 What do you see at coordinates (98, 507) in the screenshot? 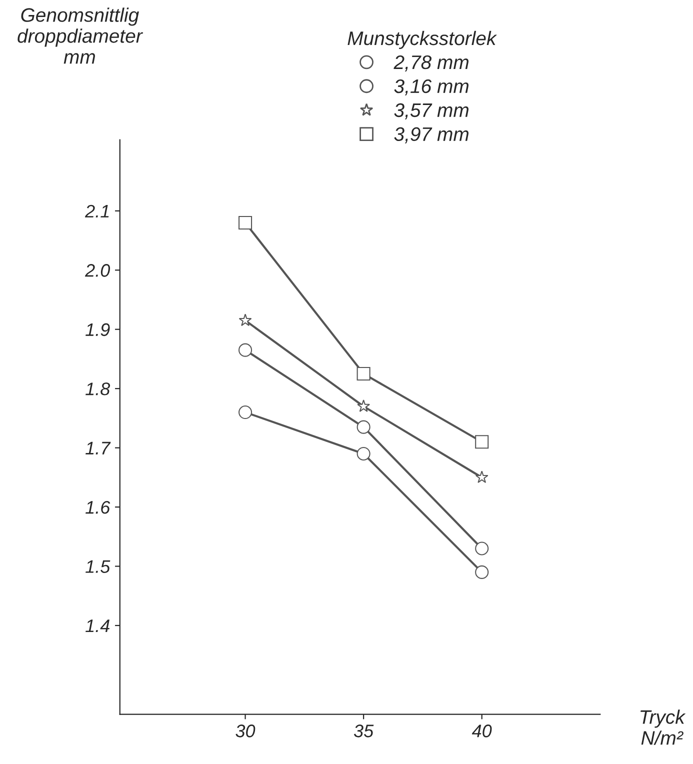
I see `y-tick-label: 1.6` at bounding box center [98, 507].